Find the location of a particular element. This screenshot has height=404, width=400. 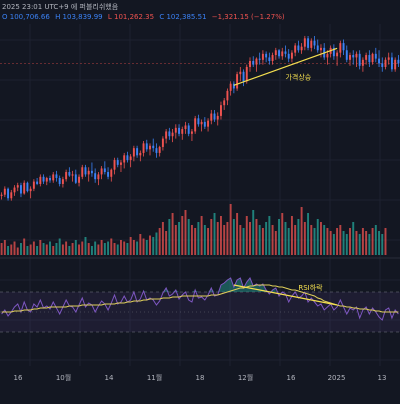

time-axis-label: 16 is located at coordinates (291, 378).